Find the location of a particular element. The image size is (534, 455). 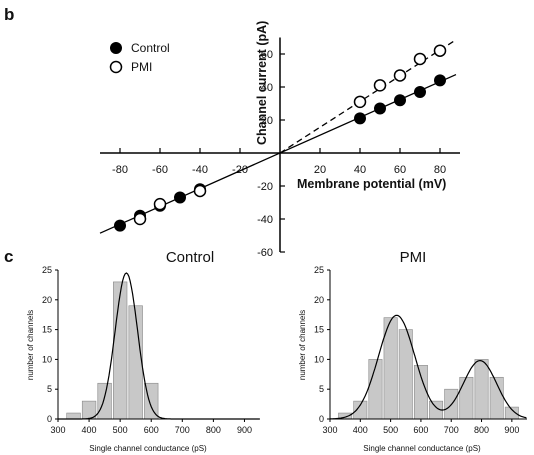

iv-y-tick-label: 20 is located at coordinates (267, 121).